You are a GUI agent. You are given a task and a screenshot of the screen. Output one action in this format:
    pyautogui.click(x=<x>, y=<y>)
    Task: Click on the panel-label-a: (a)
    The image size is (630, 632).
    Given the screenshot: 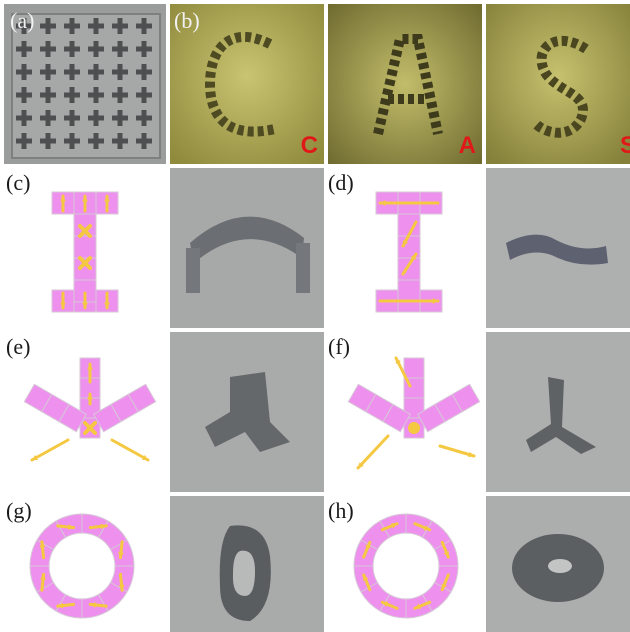 What is the action you would take?
    pyautogui.click(x=22, y=20)
    